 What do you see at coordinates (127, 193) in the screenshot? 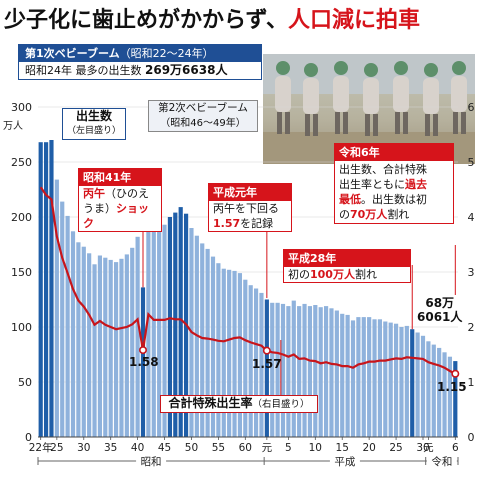
I see `s41-rest1: （ひのえ` at bounding box center [127, 193].